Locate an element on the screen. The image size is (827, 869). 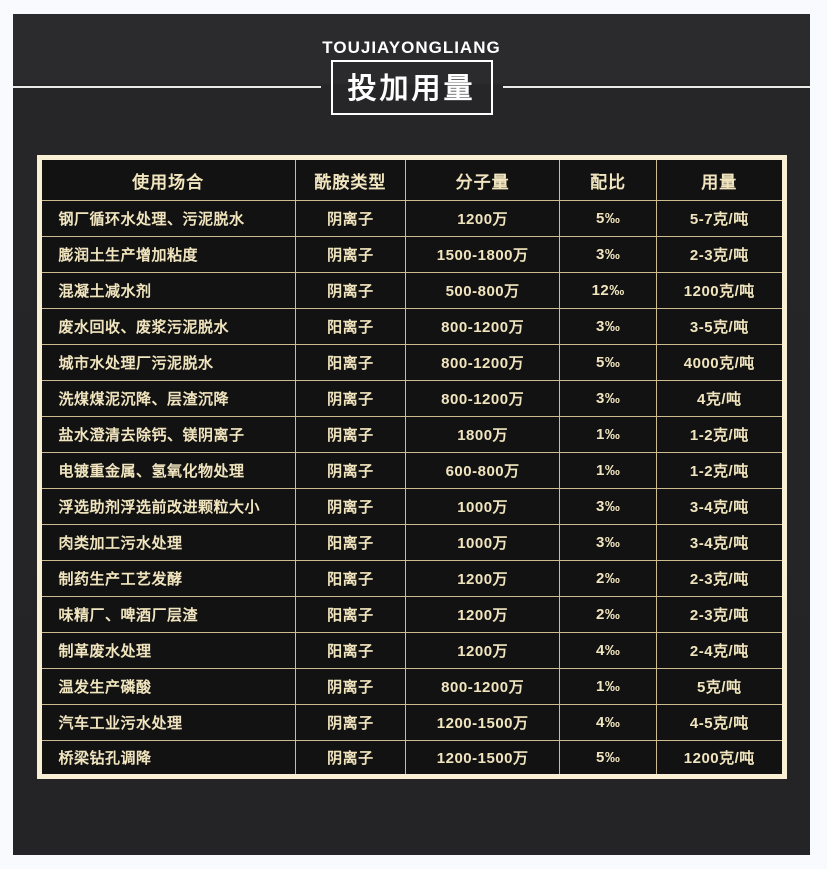
decorative-line-right is located at coordinates (656, 87).